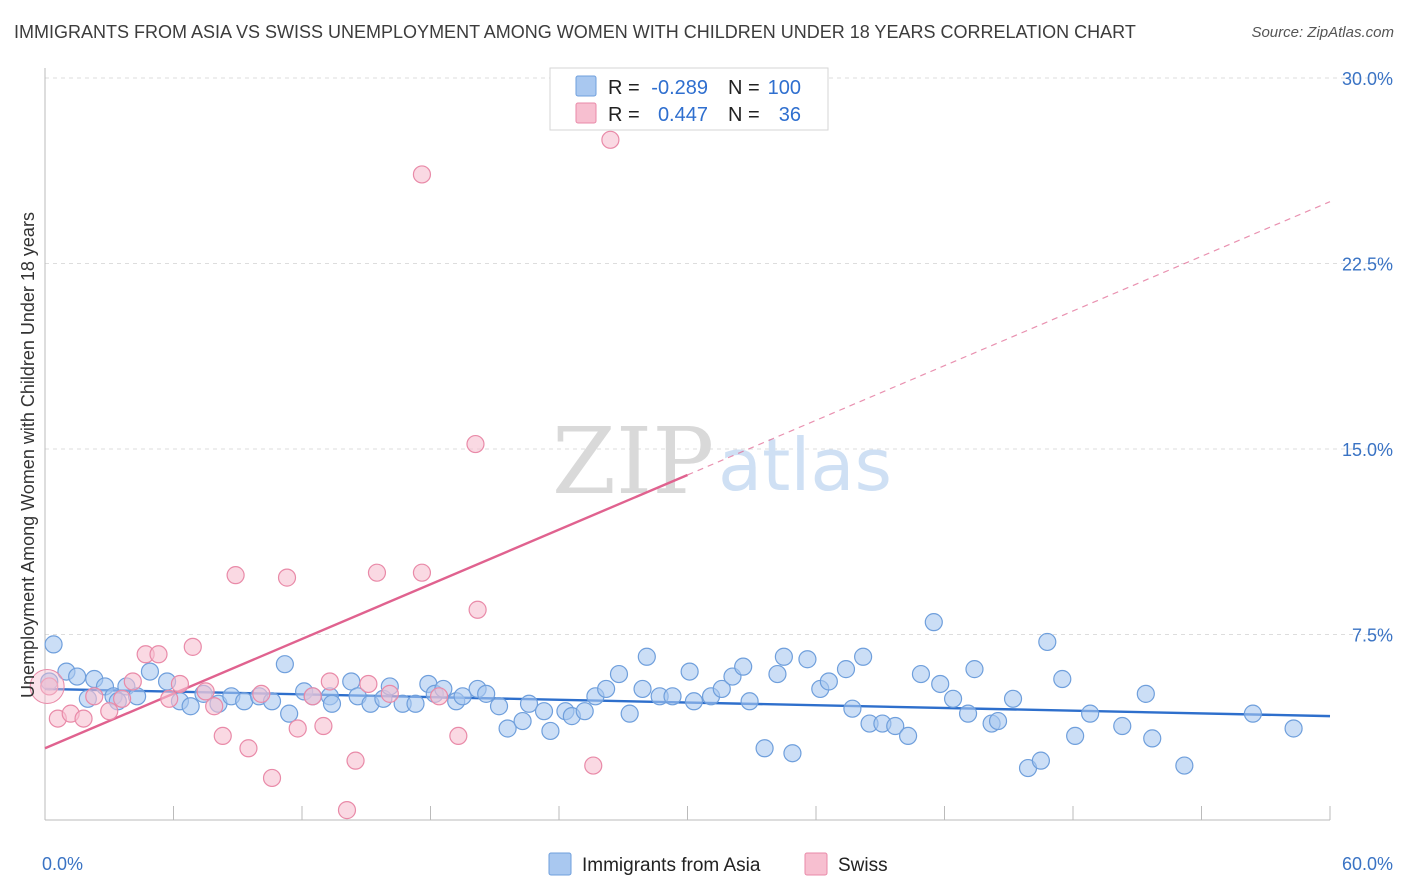  I want to click on bottom-legend-label-asia: Immigrants from Asia, so click(671, 865).